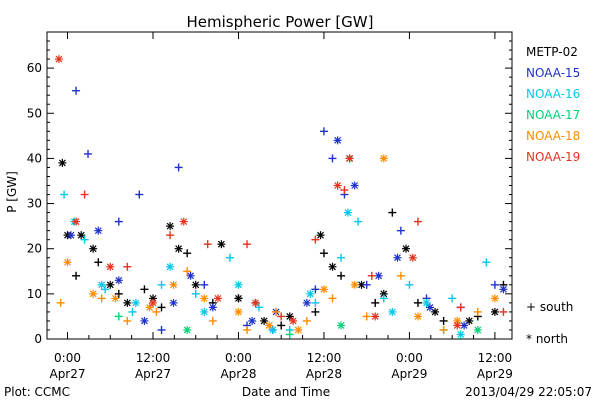 The height and width of the screenshot is (404, 600). I want to click on legend-south: + south, so click(549, 307).